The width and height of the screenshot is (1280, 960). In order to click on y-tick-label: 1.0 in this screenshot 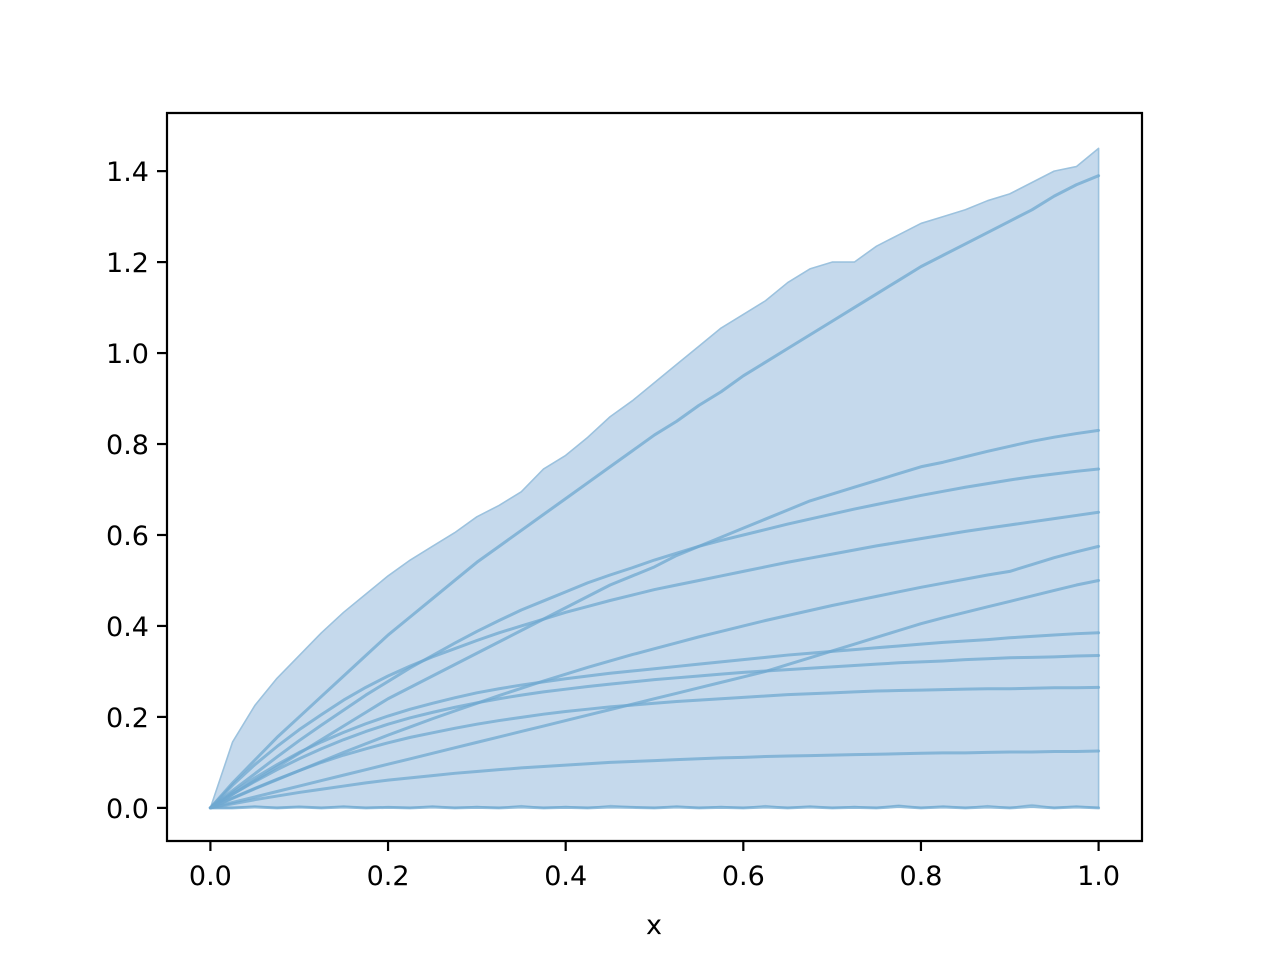, I will do `click(127, 354)`.